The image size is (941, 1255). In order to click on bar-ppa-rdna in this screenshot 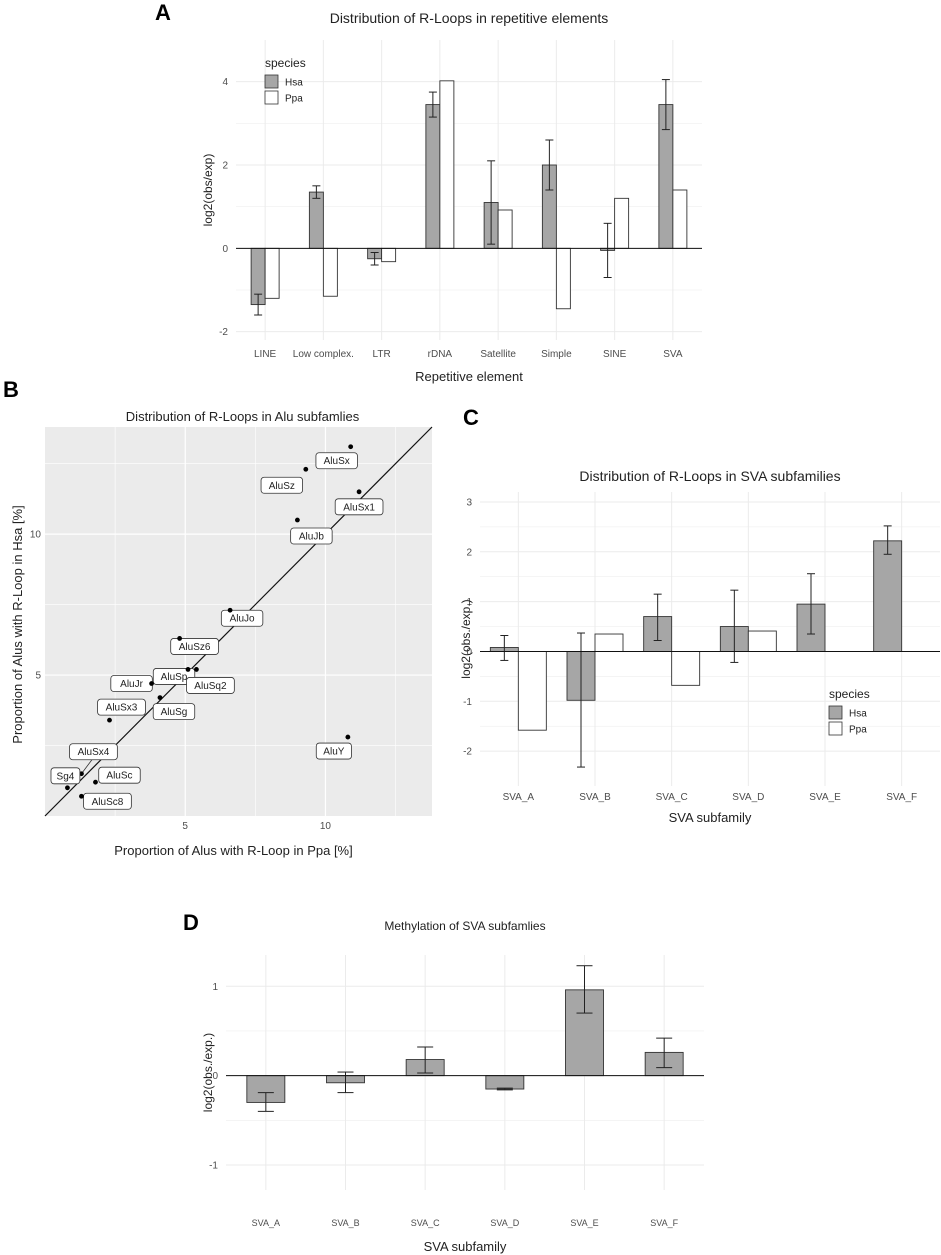, I will do `click(447, 164)`.